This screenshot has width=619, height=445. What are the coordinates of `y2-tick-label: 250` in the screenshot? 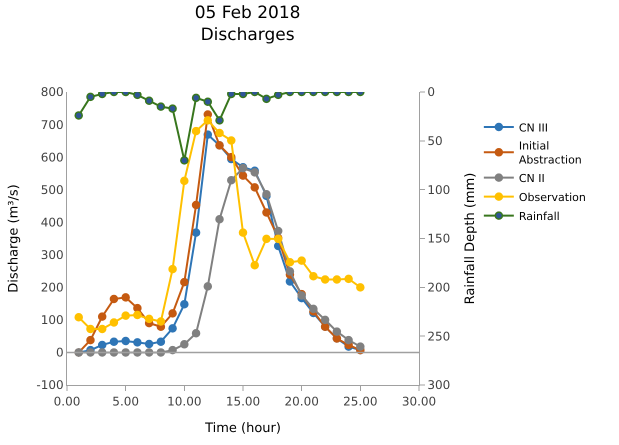 It's located at (438, 336).